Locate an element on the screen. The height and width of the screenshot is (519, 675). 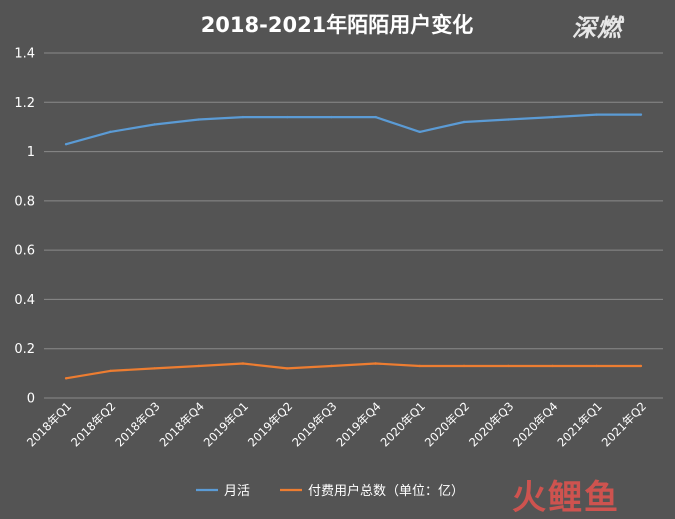
x-tick-label-8: 2020年Q1 is located at coordinates (403, 424).